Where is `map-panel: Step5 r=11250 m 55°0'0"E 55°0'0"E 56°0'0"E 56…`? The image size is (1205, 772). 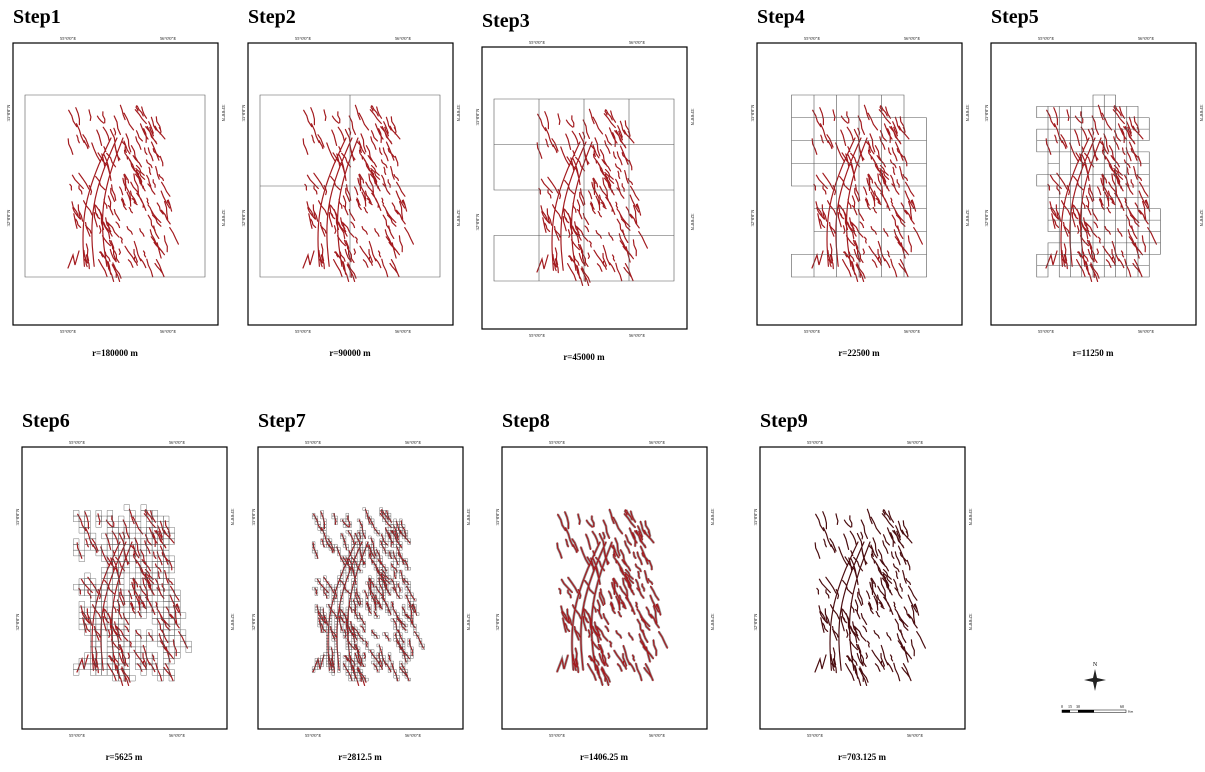
map-panel: Step5 r=11250 m 55°0'0"E 55°0'0"E 56°0'0"E 56… is located at coordinates (1094, 182).